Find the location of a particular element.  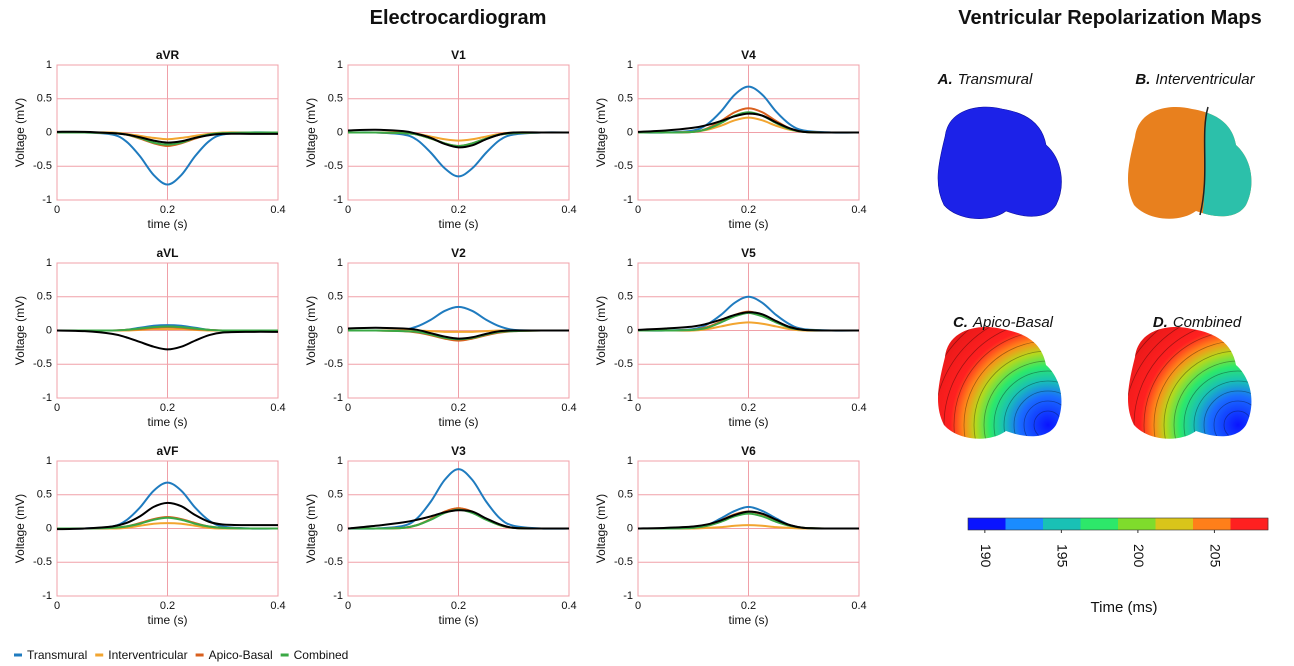

legend-label: Interventricular is located at coordinates (147, 655).